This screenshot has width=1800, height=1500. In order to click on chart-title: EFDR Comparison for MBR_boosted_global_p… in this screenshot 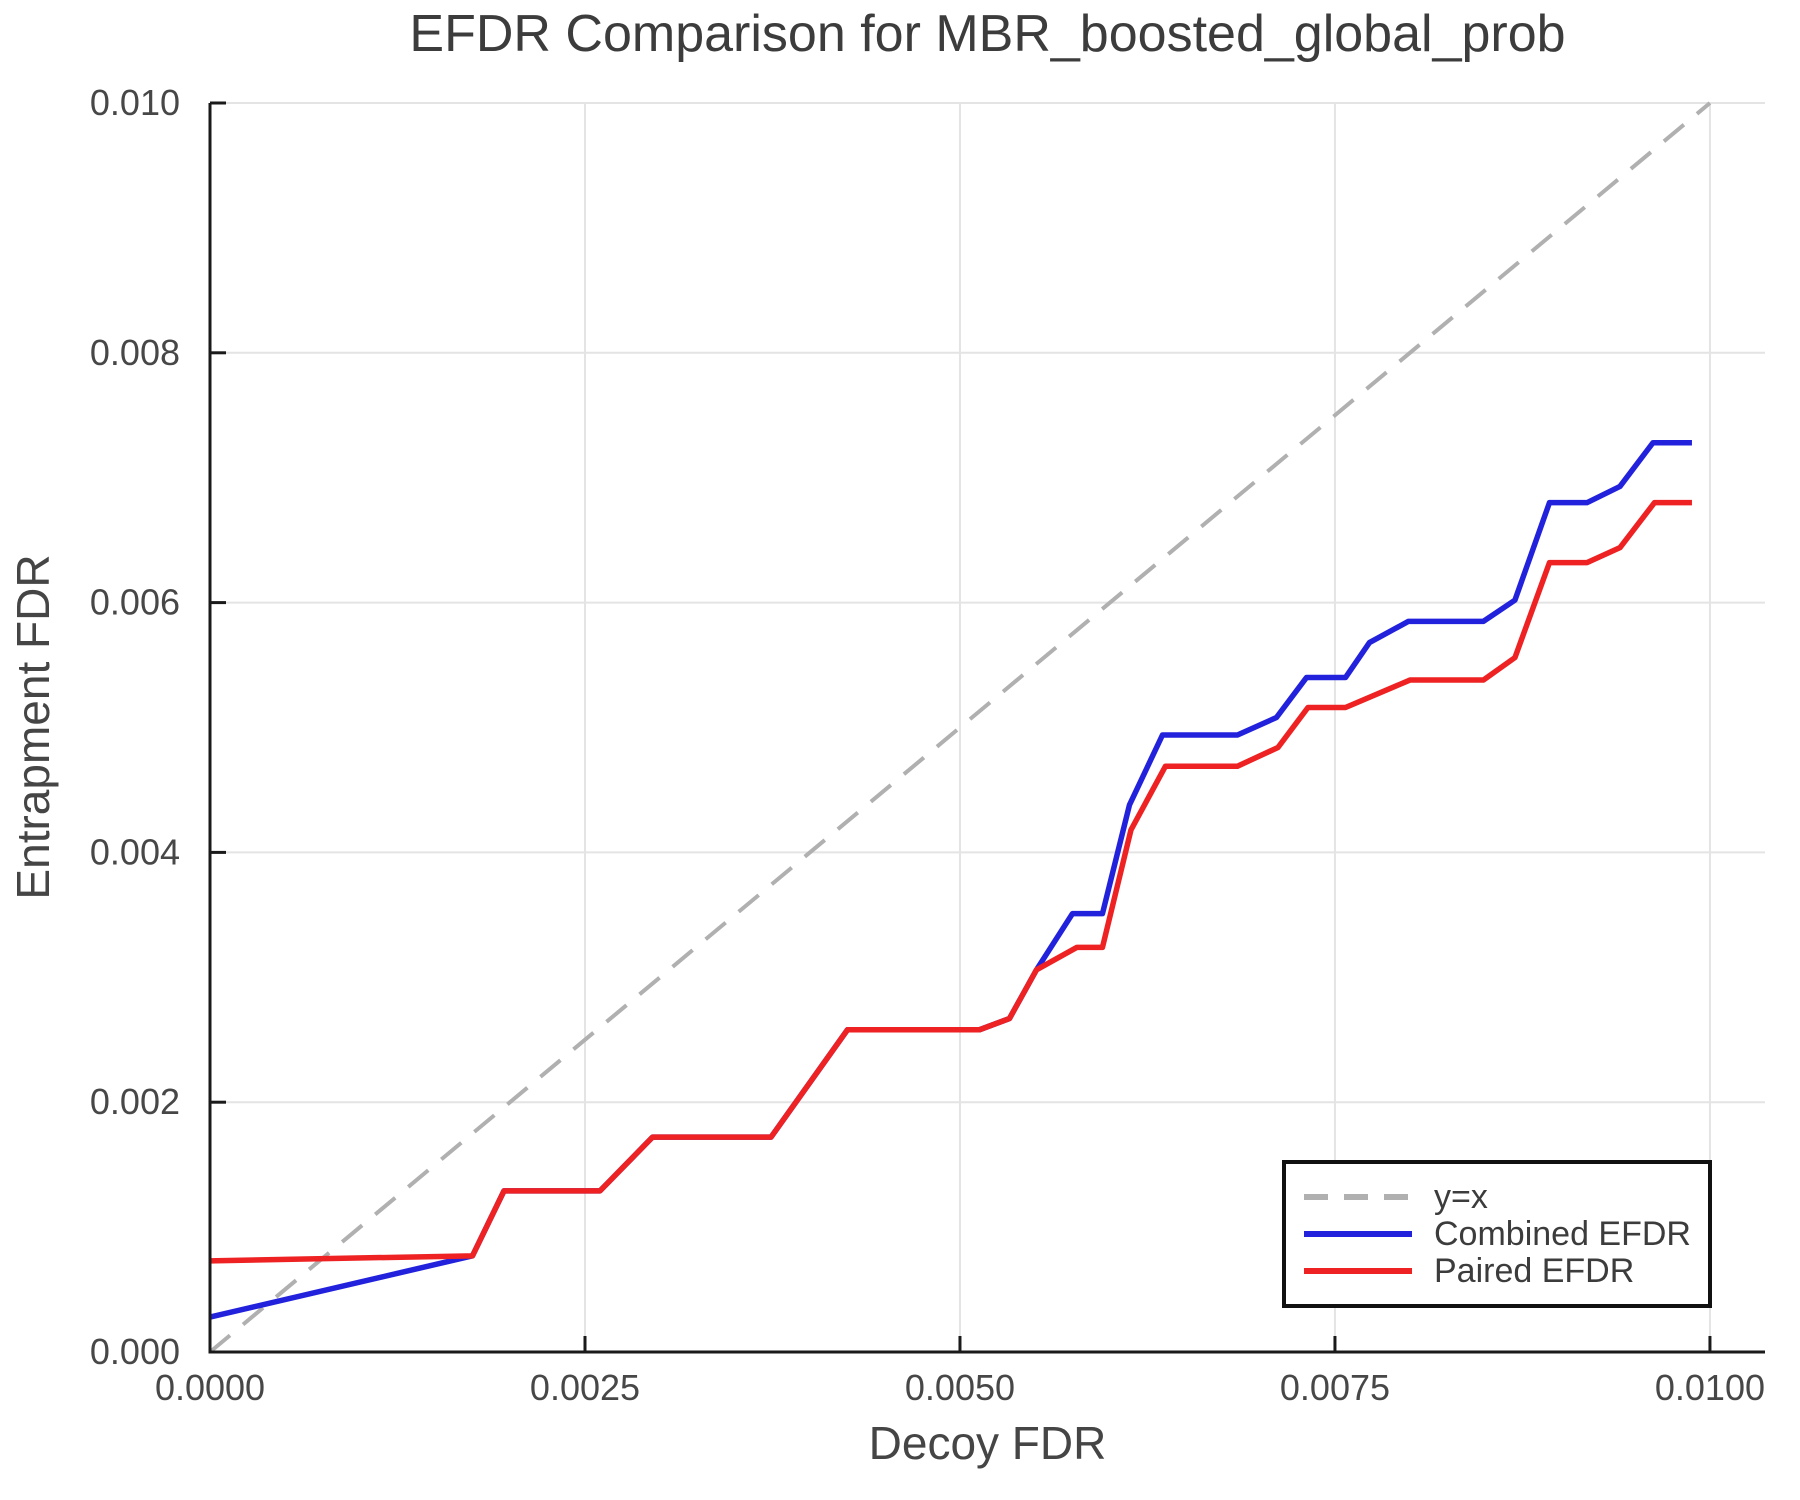, I will do `click(987, 34)`.